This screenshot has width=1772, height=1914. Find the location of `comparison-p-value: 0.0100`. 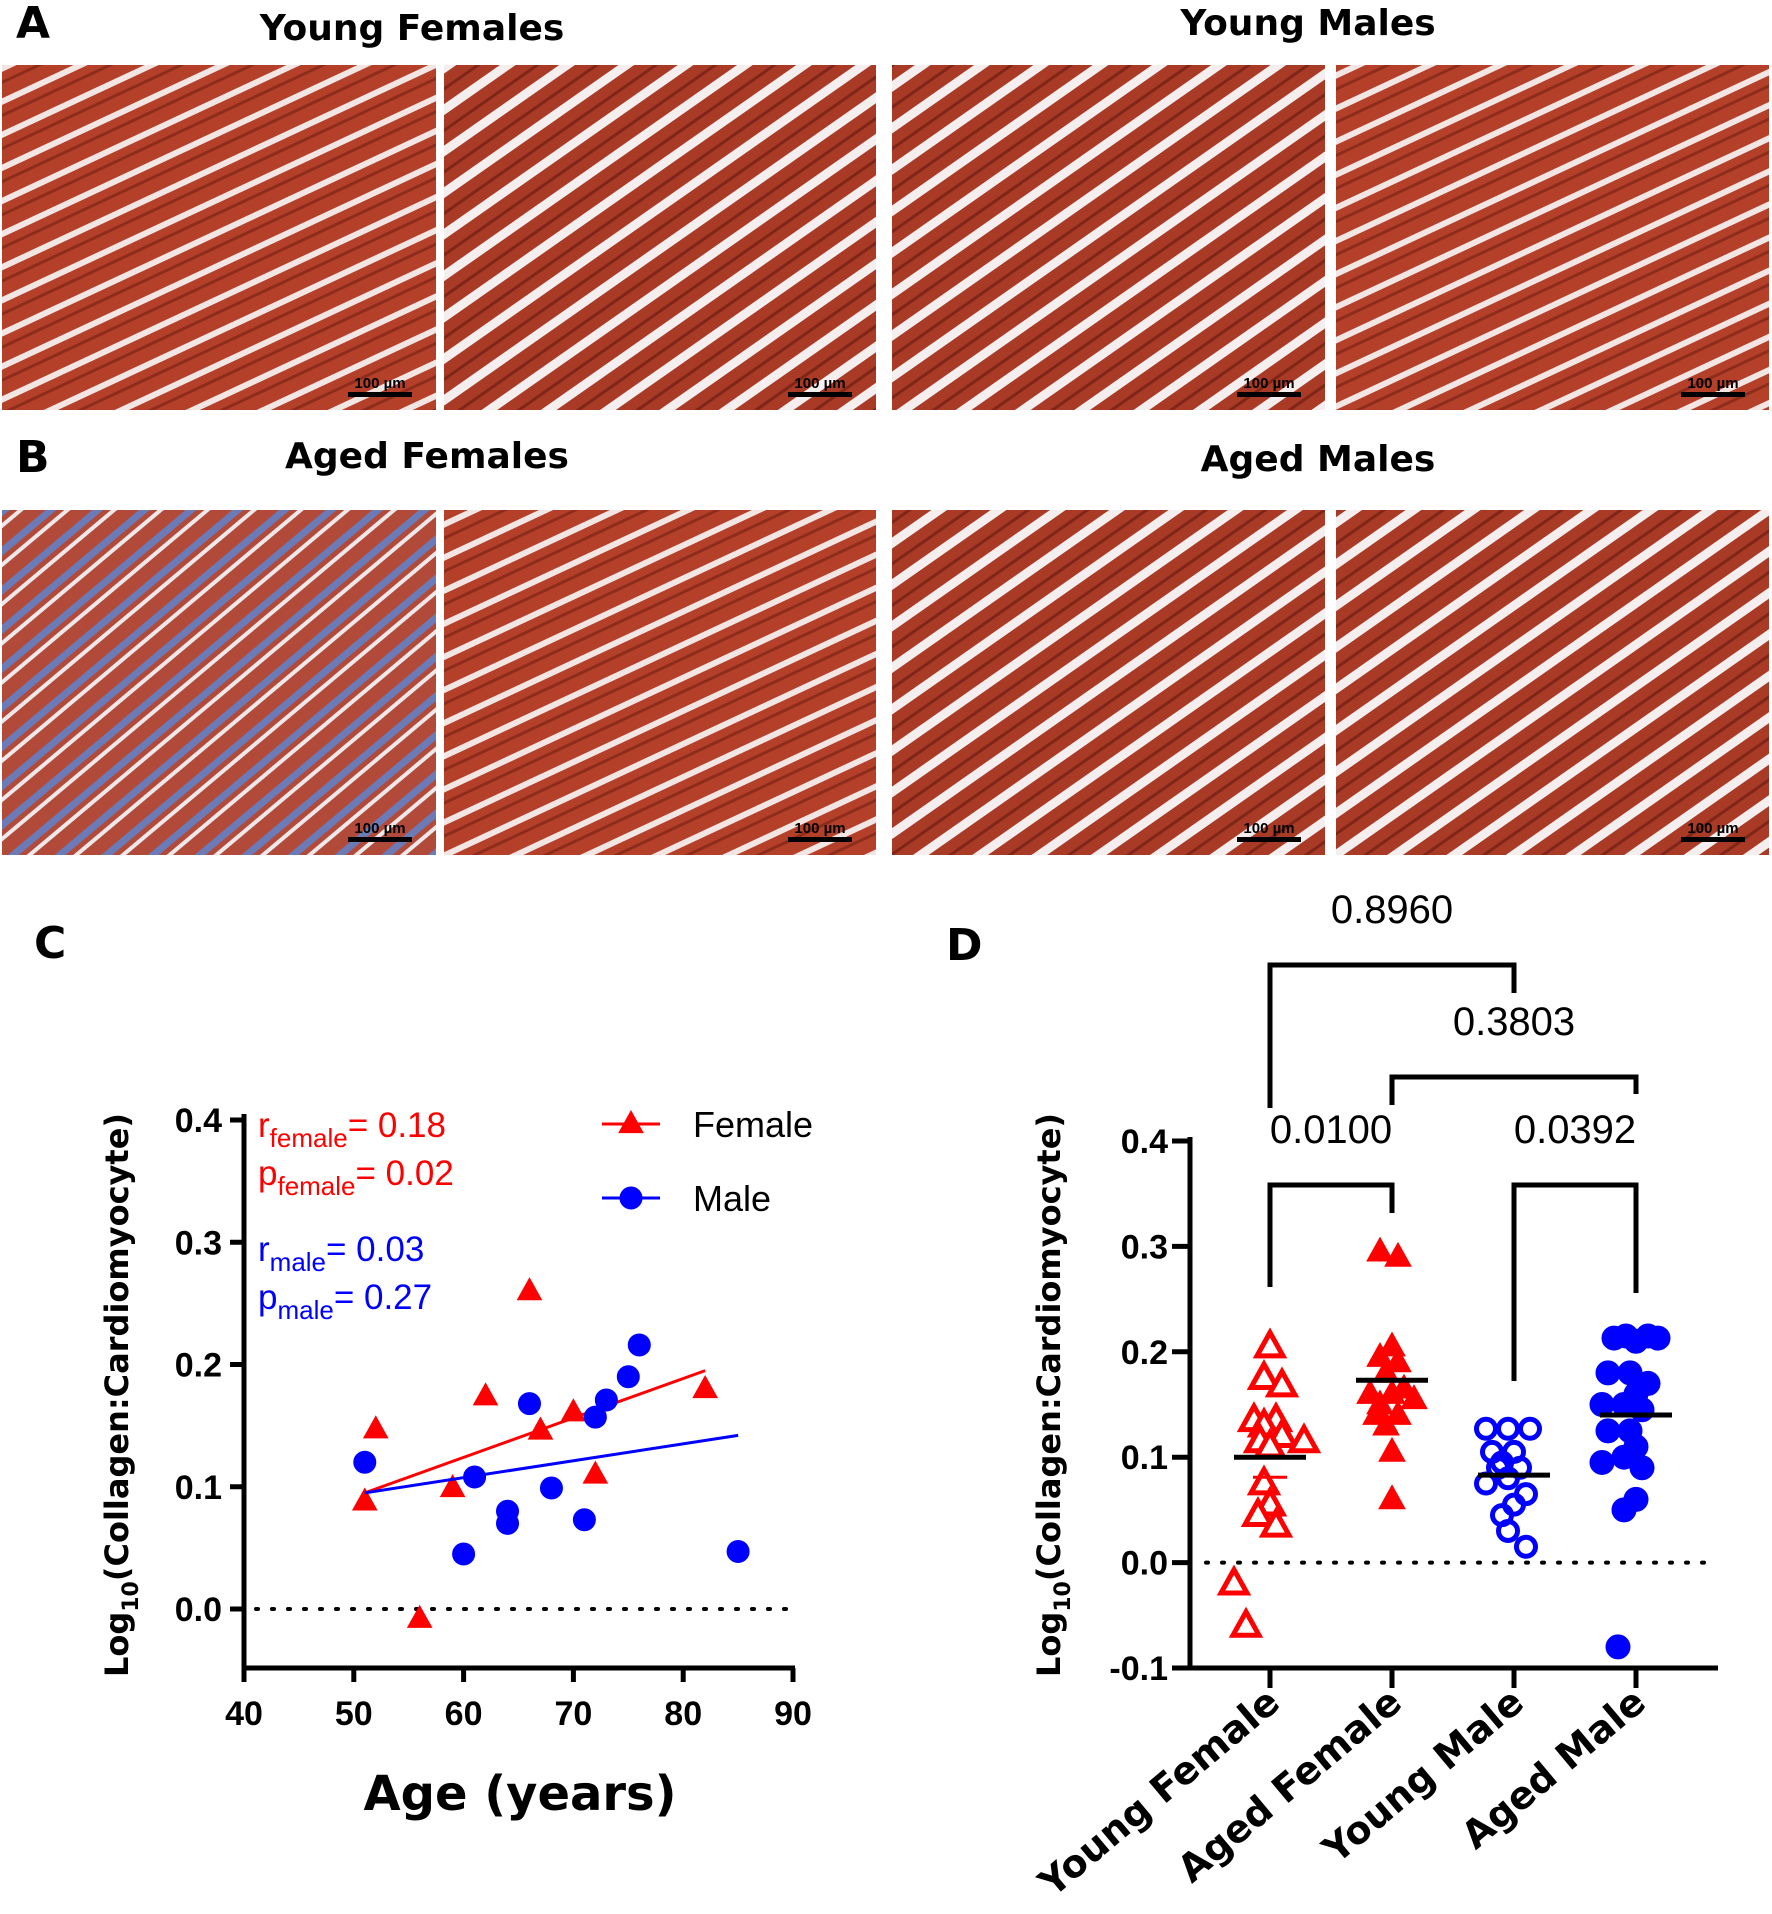

comparison-p-value: 0.0100 is located at coordinates (1331, 1130).